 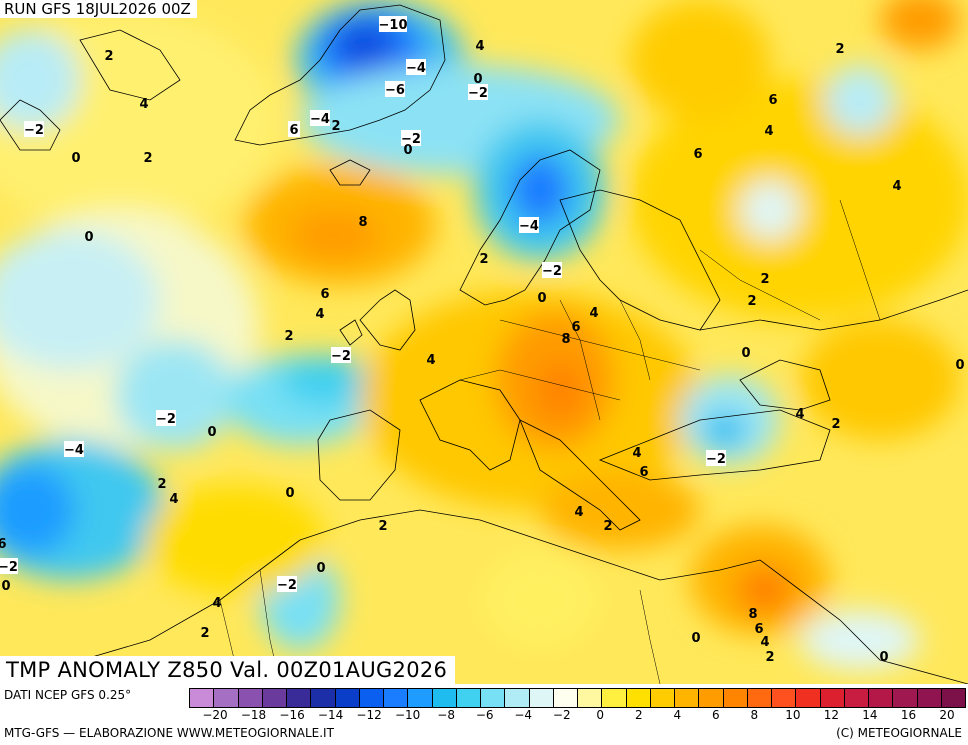 I want to click on scale-tick-label: −18, so click(x=253, y=715).